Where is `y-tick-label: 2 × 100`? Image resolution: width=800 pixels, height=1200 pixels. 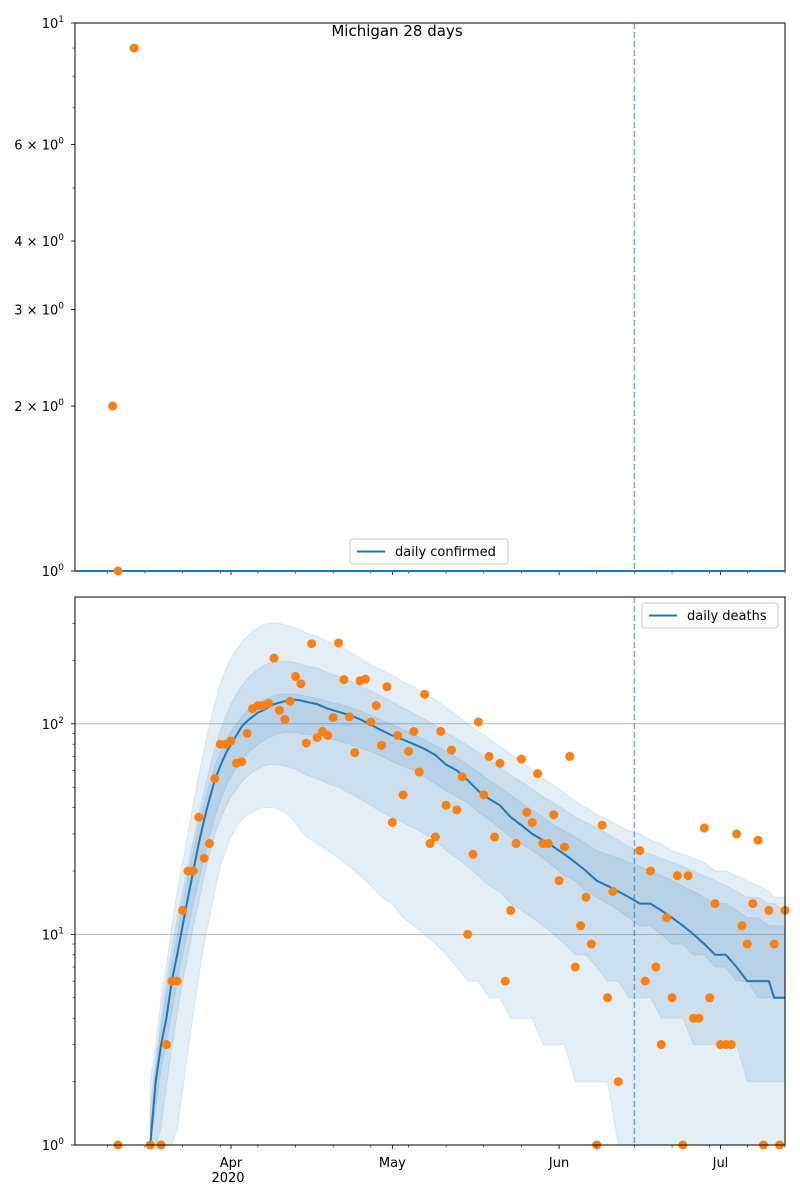
y-tick-label: 2 × 100 is located at coordinates (39, 406).